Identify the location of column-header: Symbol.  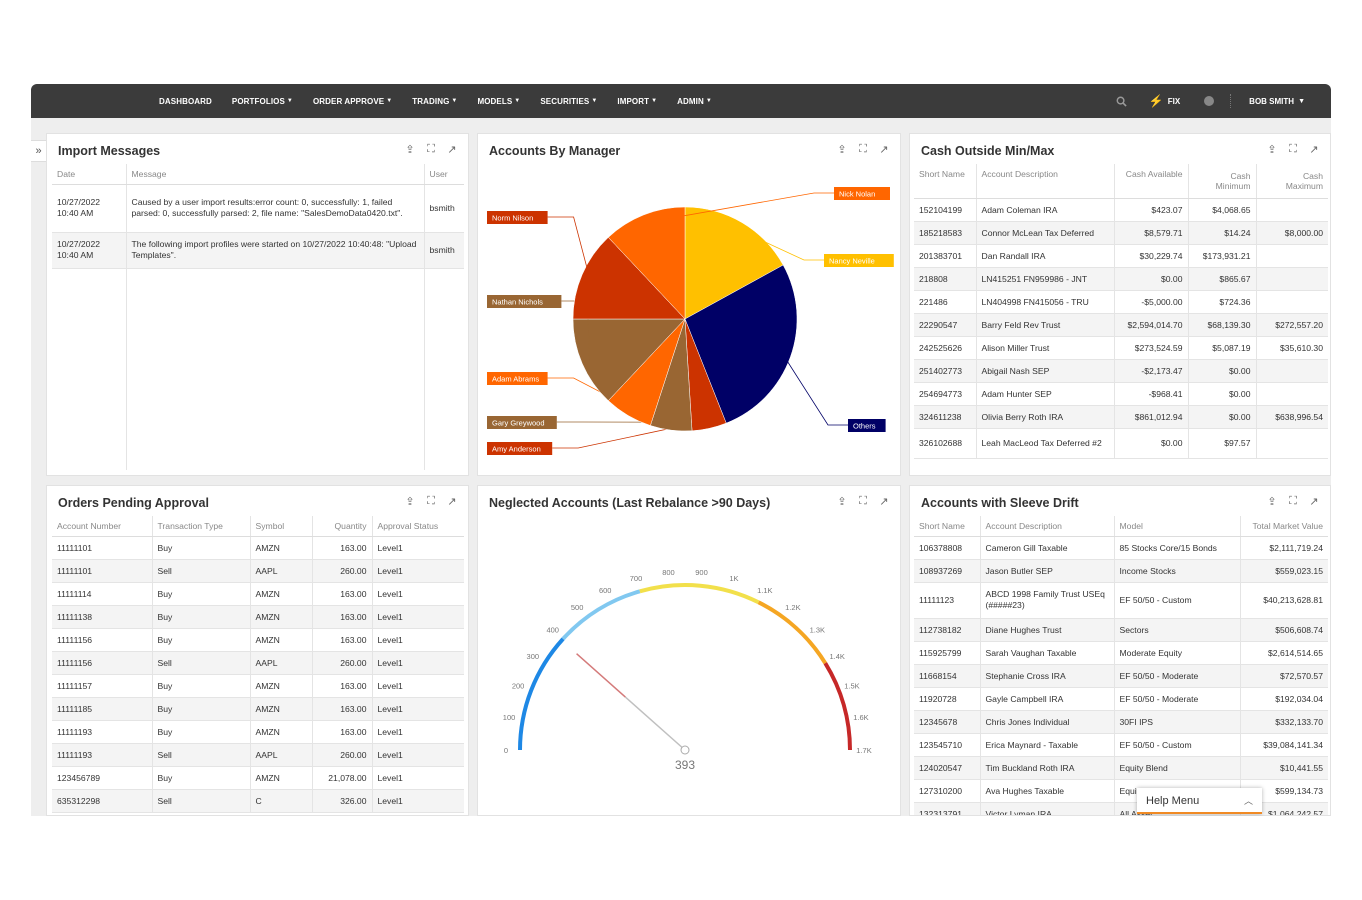
(281, 526).